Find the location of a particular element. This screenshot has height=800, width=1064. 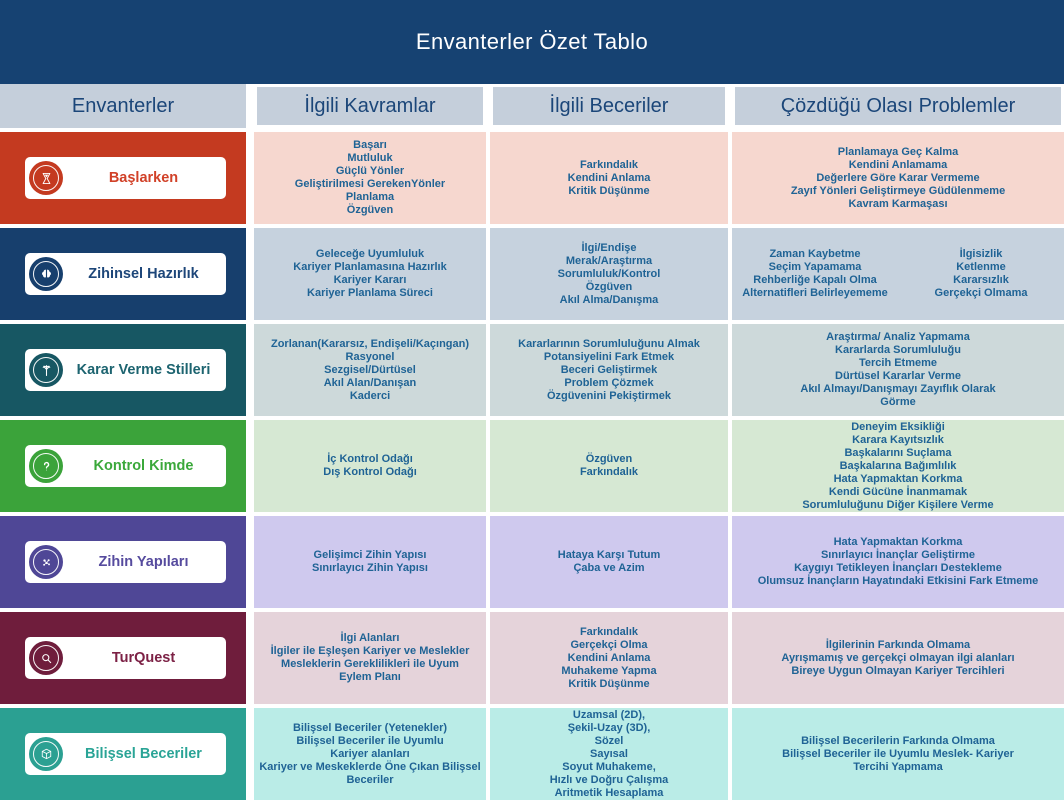

column-header-envanterler: Envanterler is located at coordinates (123, 106).